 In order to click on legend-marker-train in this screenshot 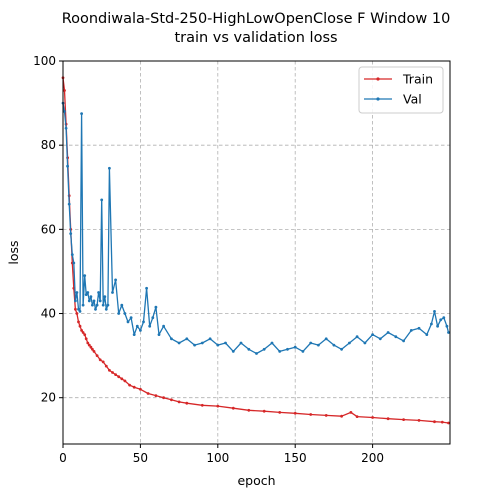, I will do `click(378, 79)`.